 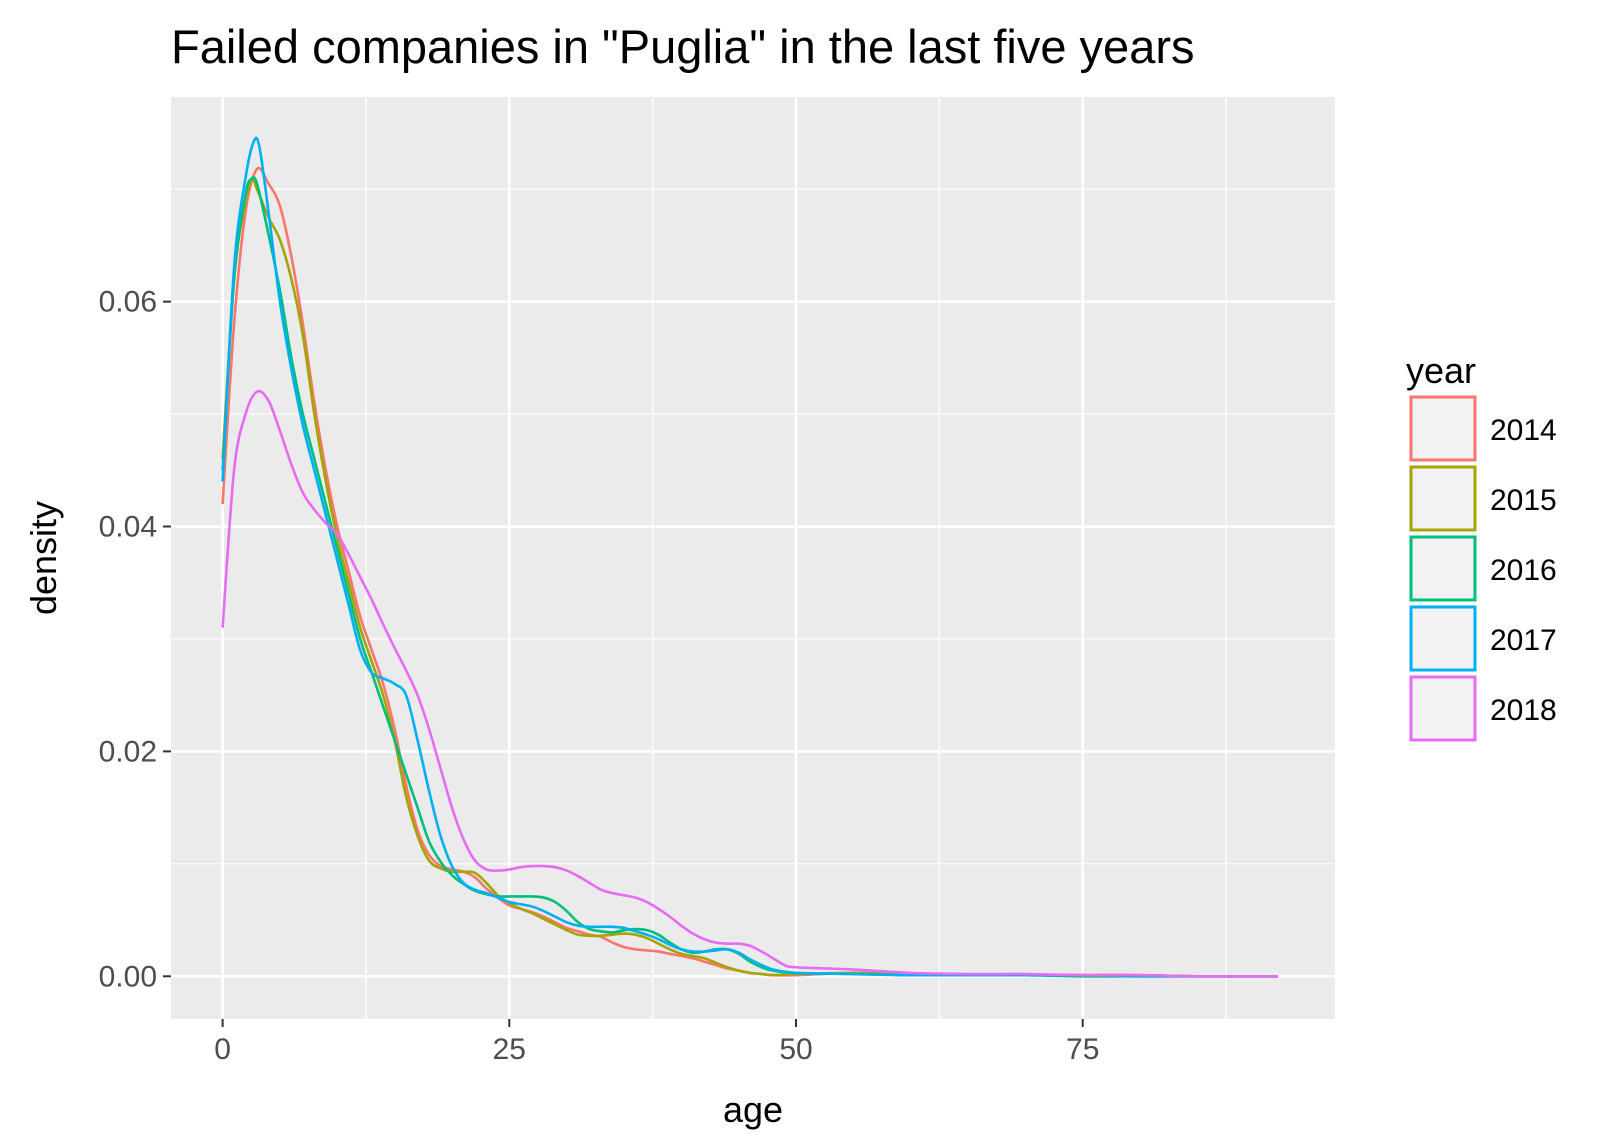 I want to click on legend-key-2015, so click(x=1443, y=498).